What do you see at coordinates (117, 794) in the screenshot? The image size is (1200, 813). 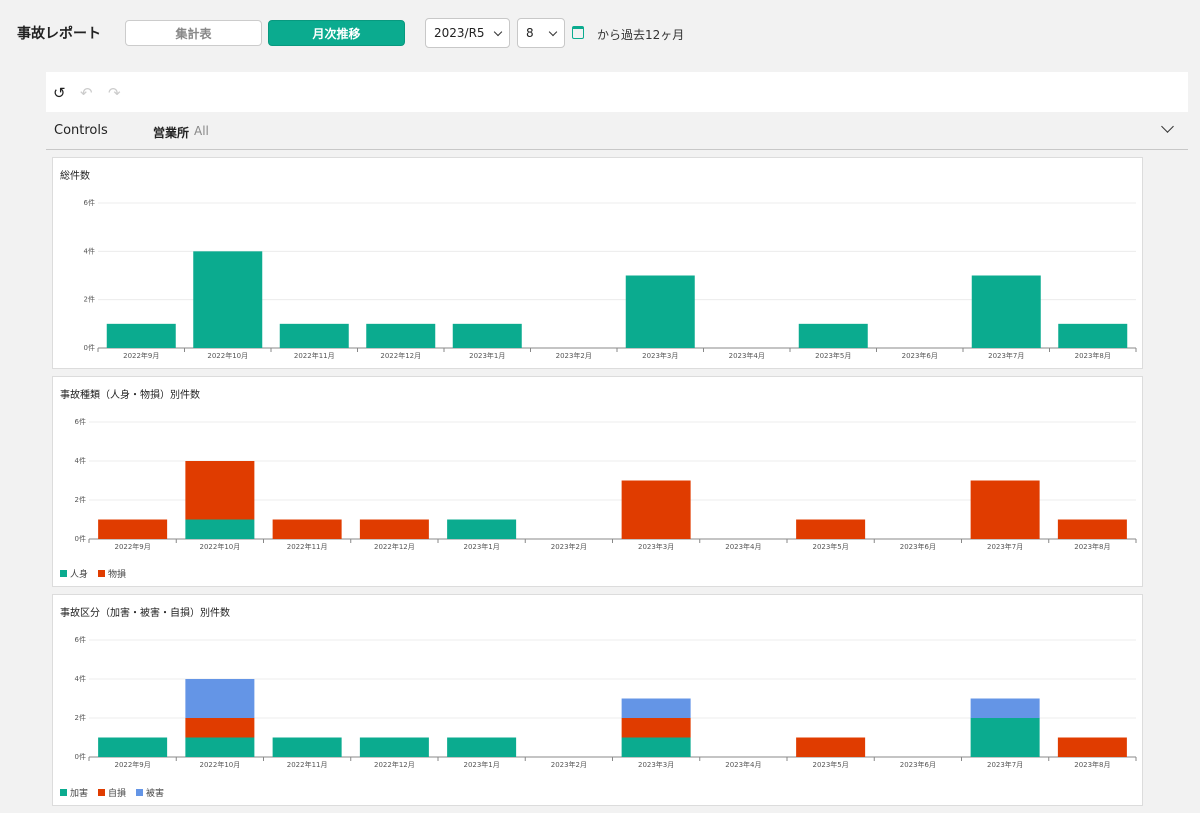 I see `legend-label: 自損` at bounding box center [117, 794].